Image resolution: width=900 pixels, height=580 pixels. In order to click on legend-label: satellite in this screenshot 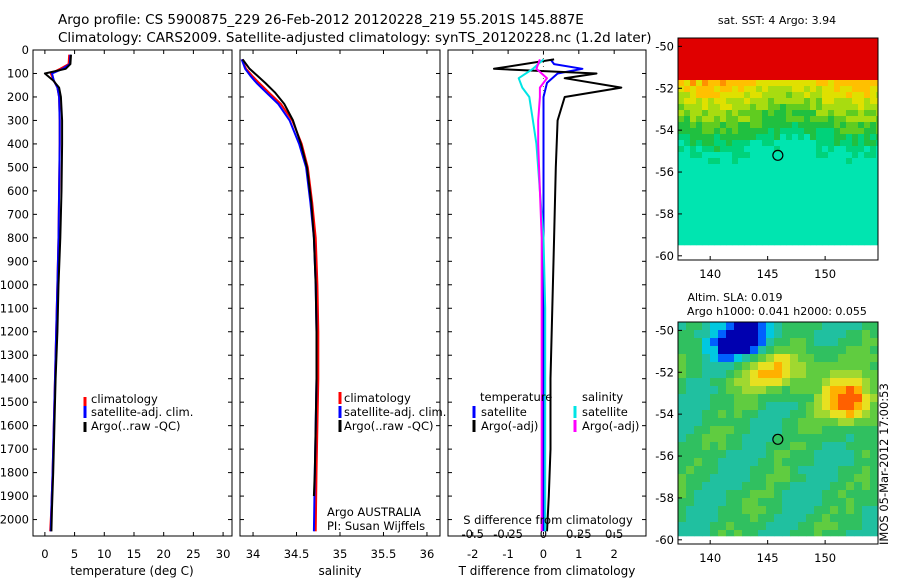, I will do `click(504, 412)`.